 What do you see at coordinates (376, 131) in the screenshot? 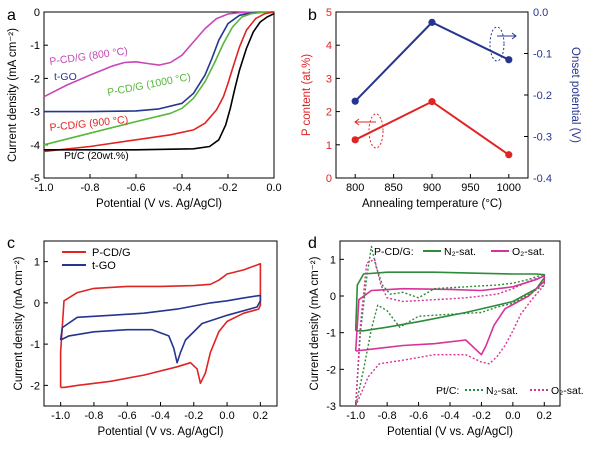
I see `left-axis-indicator-ellipse` at bounding box center [376, 131].